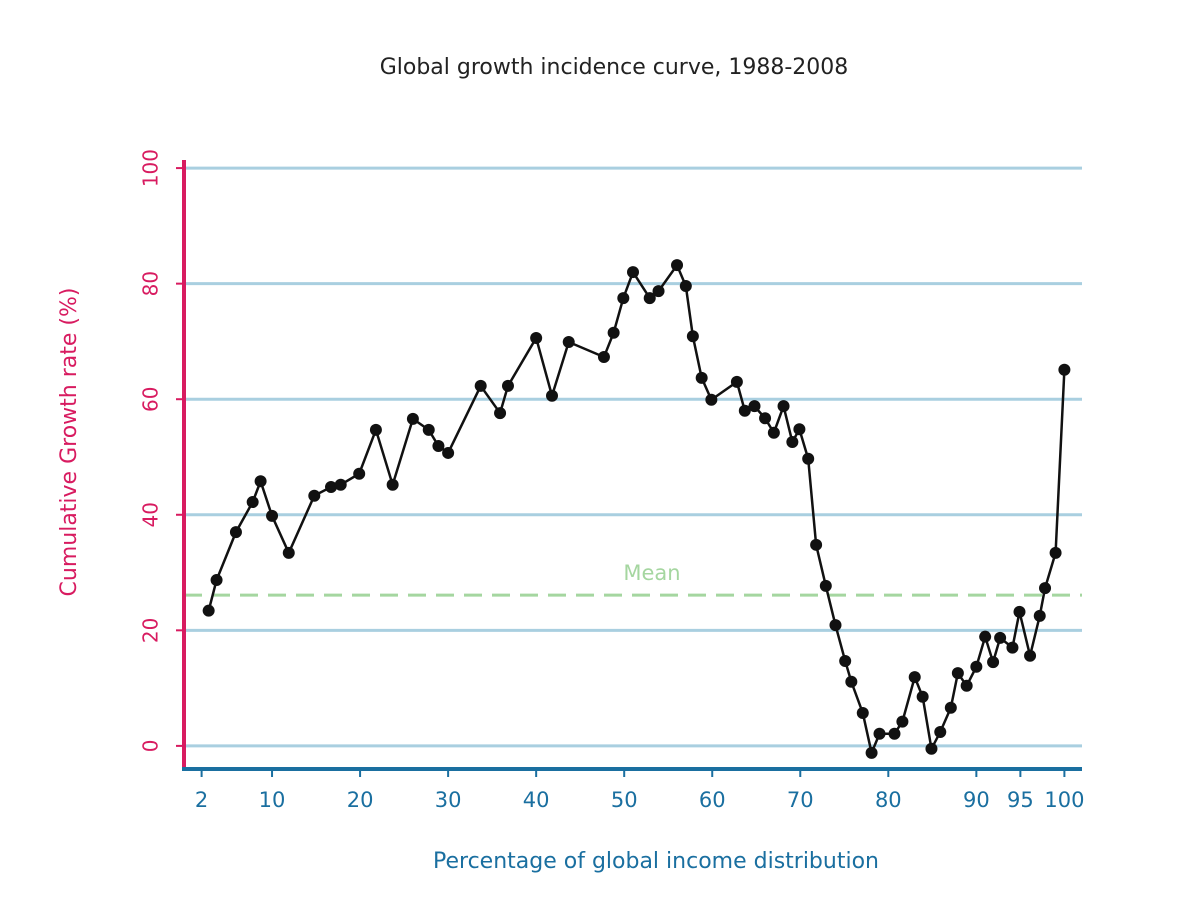 Image resolution: width=1200 pixels, height=919 pixels. Describe the element at coordinates (201, 800) in the screenshot. I see `x-tick-label: 2` at that location.